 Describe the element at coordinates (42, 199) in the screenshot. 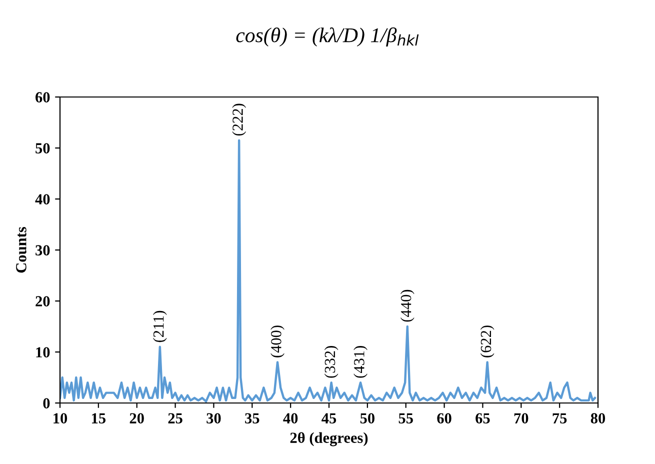

I see `y-tick-label: 40` at that location.